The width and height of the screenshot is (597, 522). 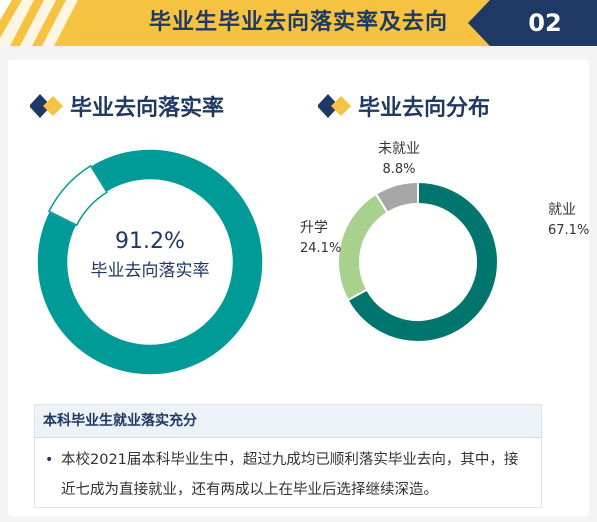 What do you see at coordinates (298, 22) in the screenshot?
I see `page-title: 毕业生毕业去向落实率及去向` at bounding box center [298, 22].